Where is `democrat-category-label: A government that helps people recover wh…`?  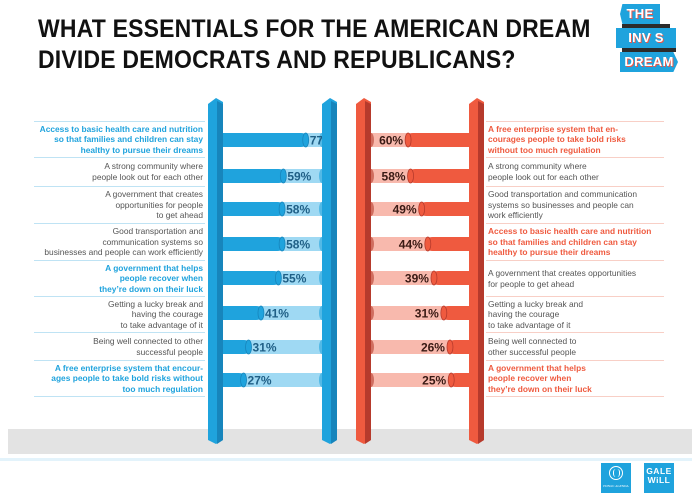
democrat-category-label: A government that helps people recover wh… is located at coordinates (119, 278).